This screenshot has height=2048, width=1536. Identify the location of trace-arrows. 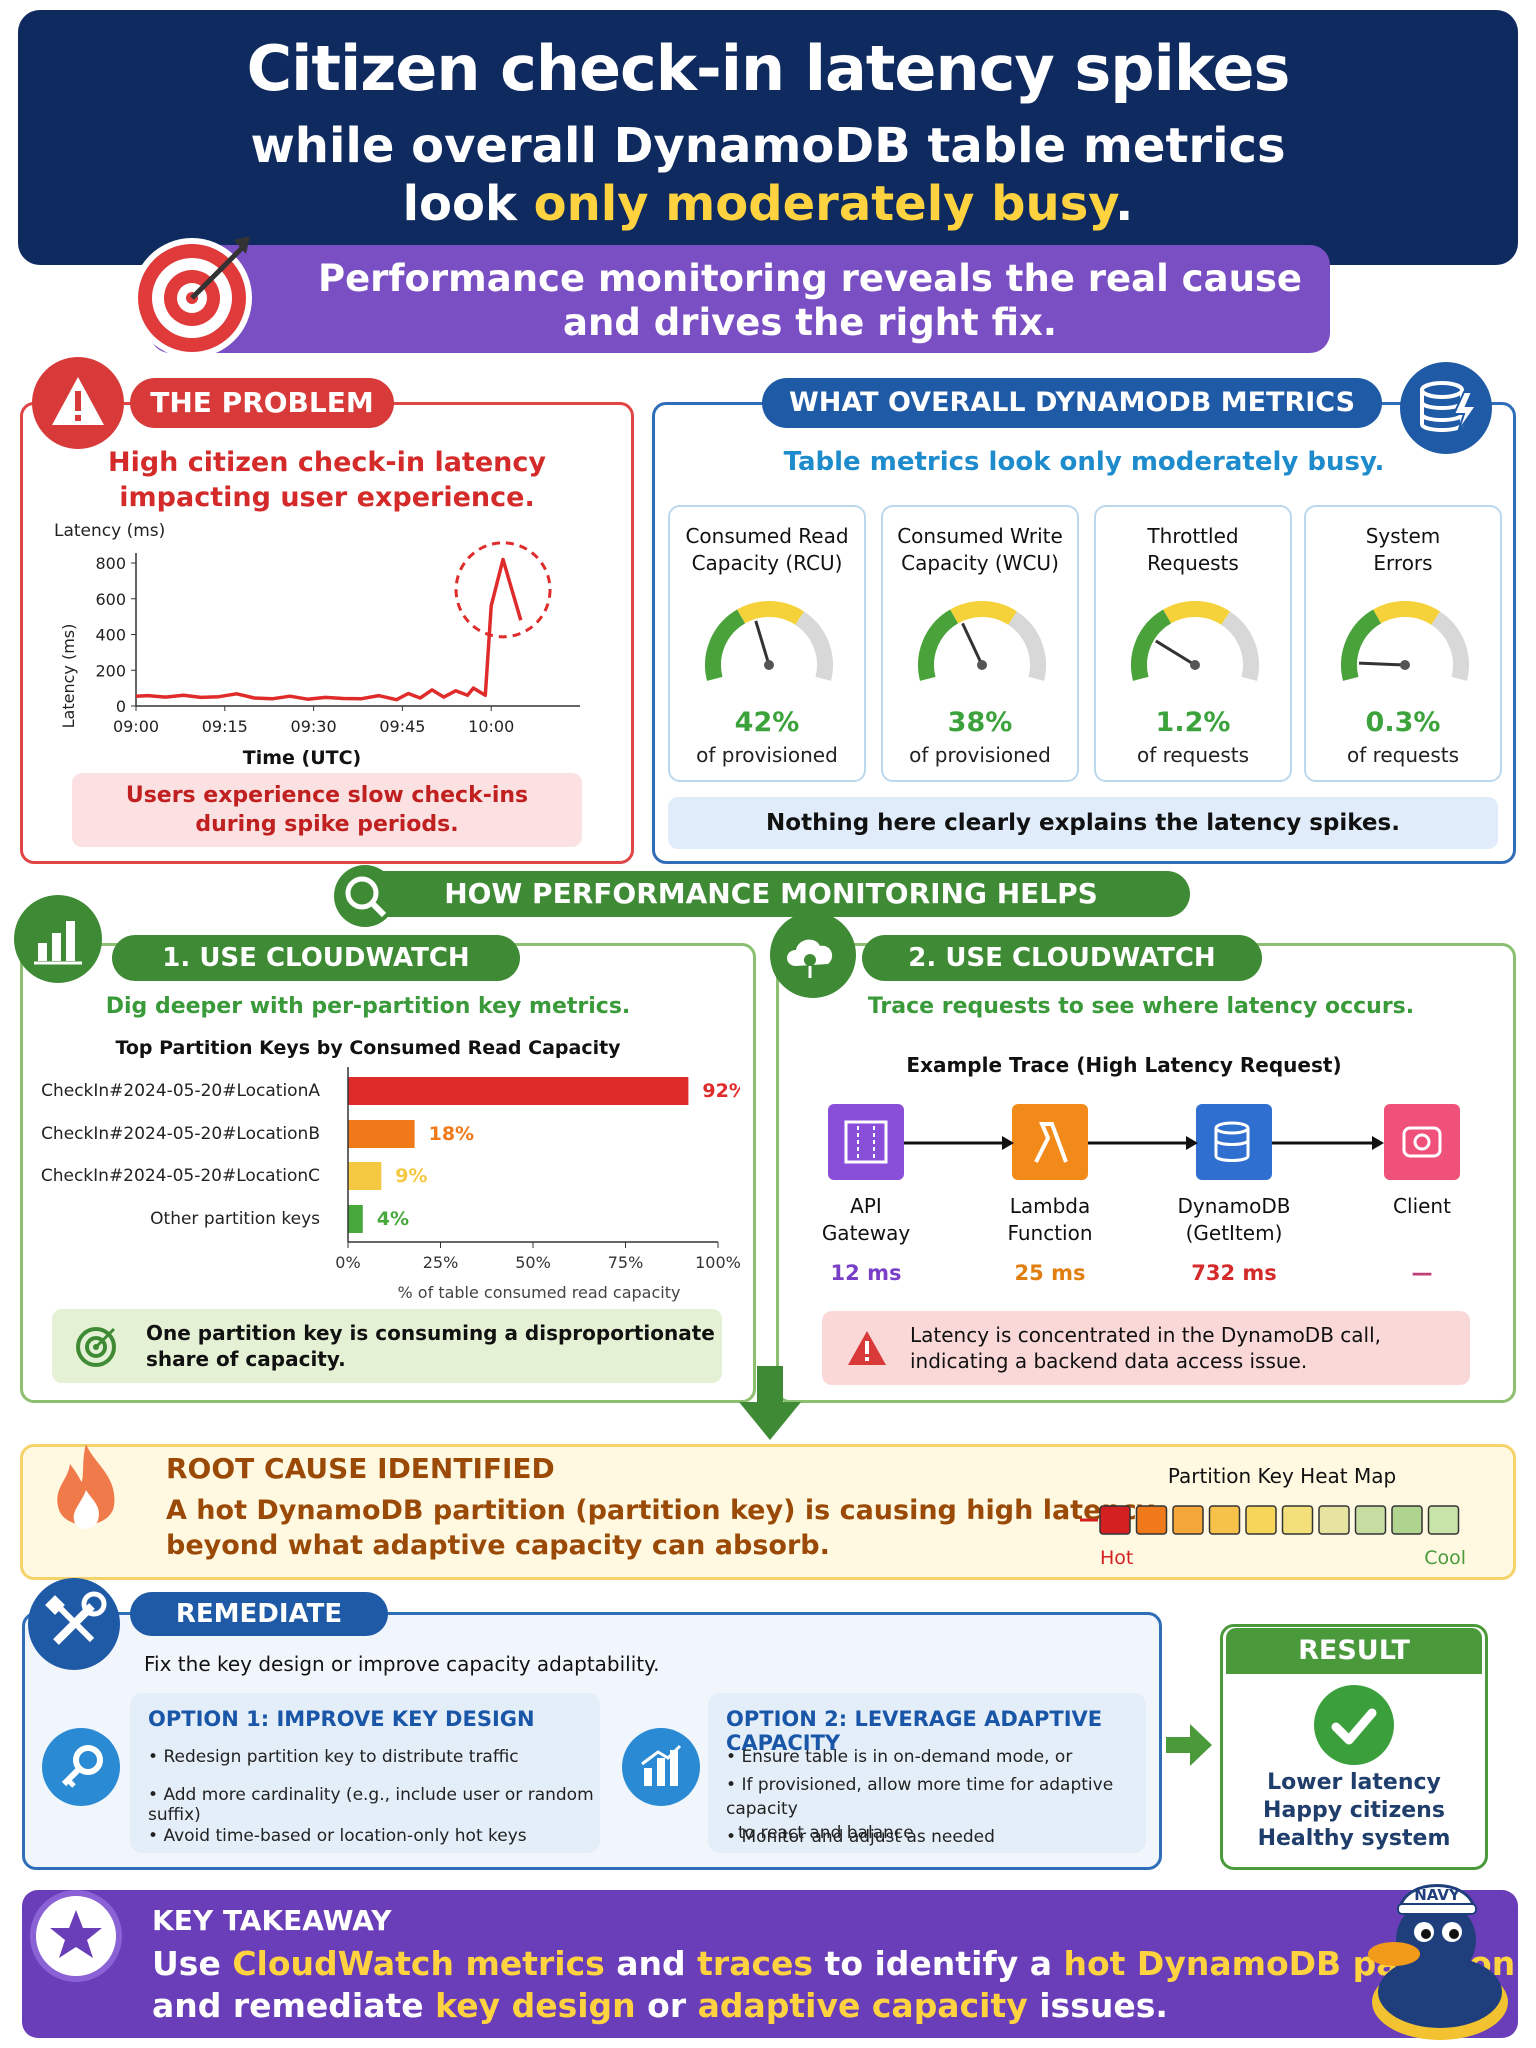
(1144, 1143).